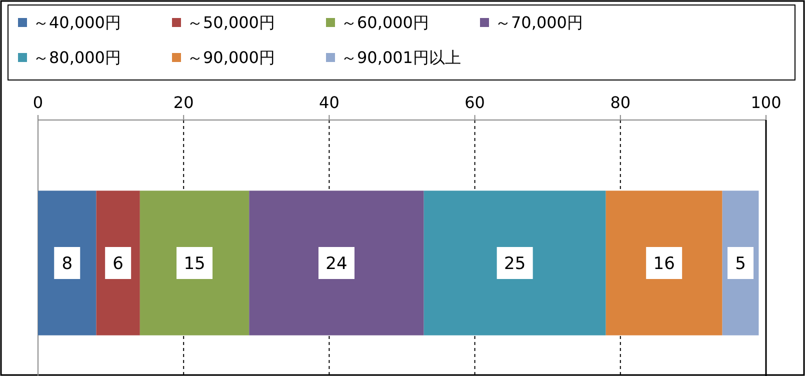  What do you see at coordinates (401, 57) in the screenshot?
I see `legend-label: ～90,001円以上` at bounding box center [401, 57].